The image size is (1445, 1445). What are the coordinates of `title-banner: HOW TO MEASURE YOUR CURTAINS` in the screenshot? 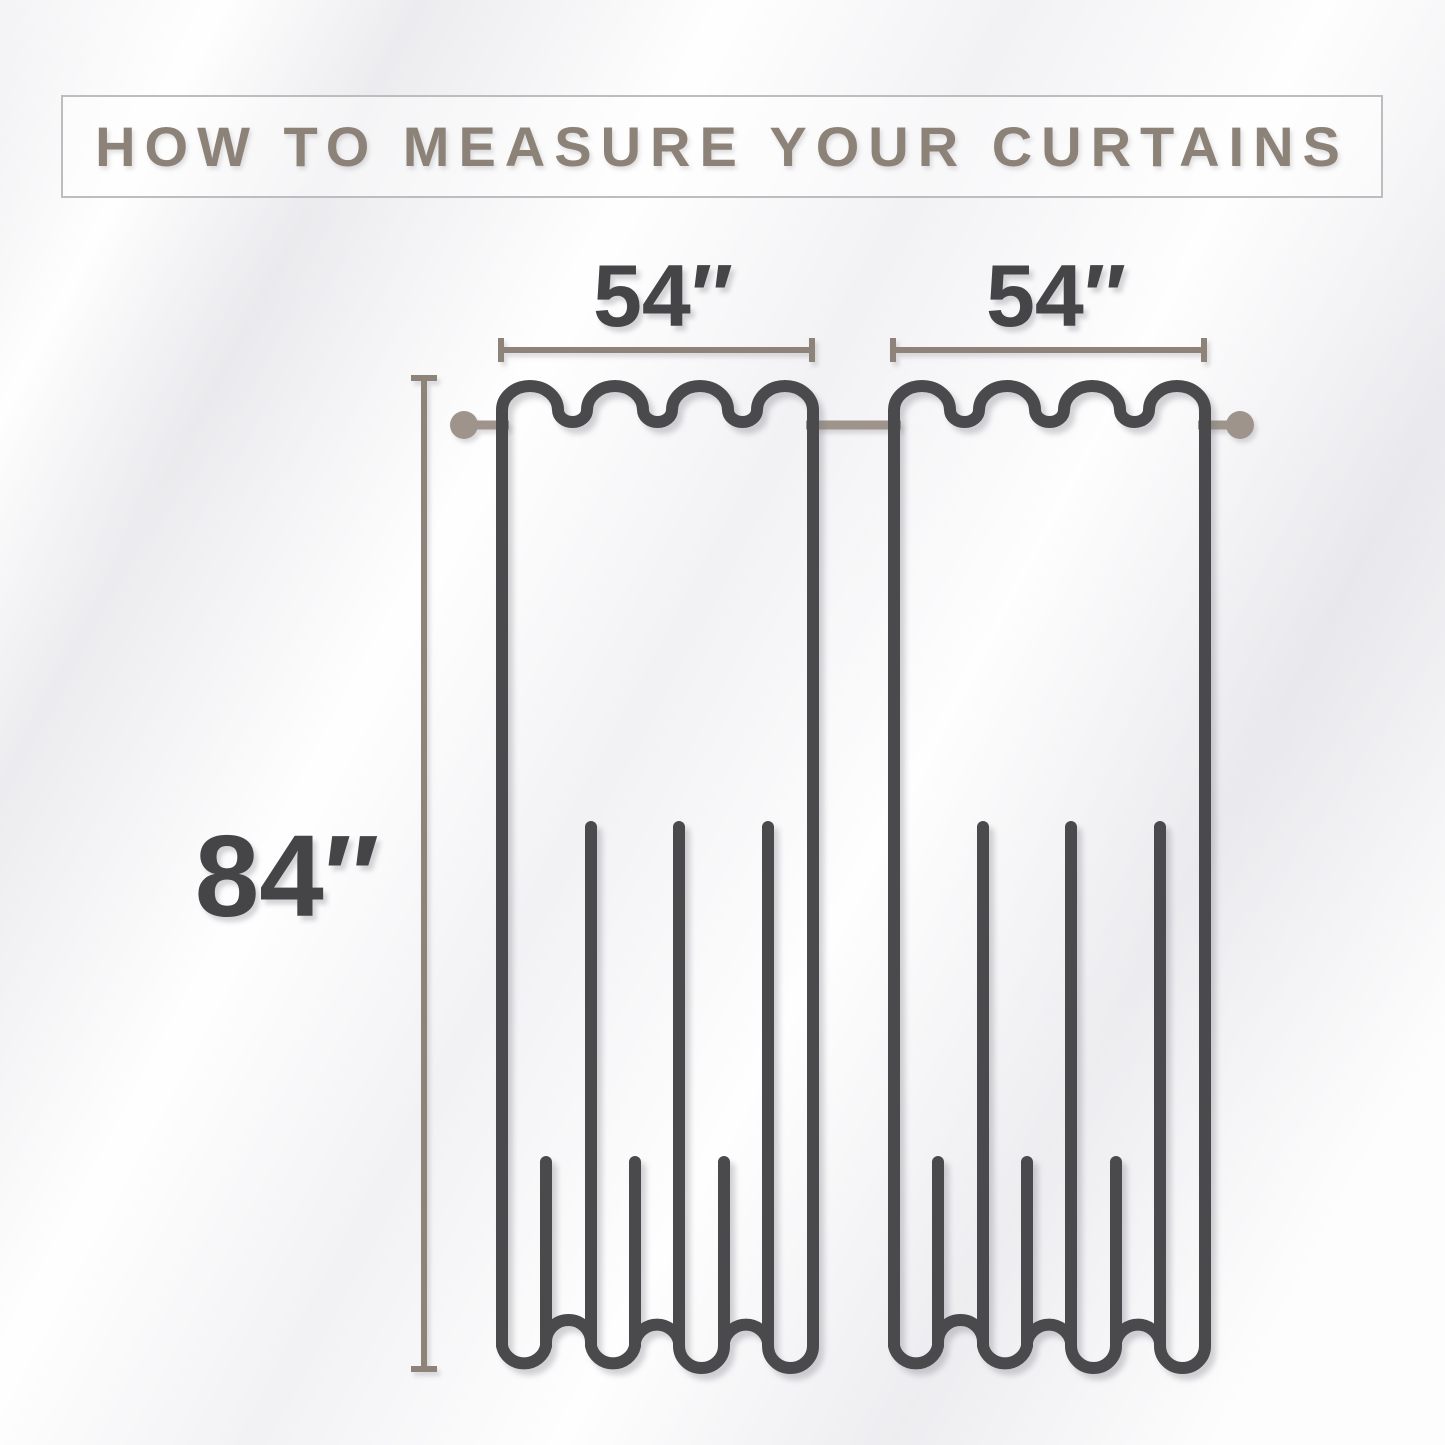 It's located at (722, 146).